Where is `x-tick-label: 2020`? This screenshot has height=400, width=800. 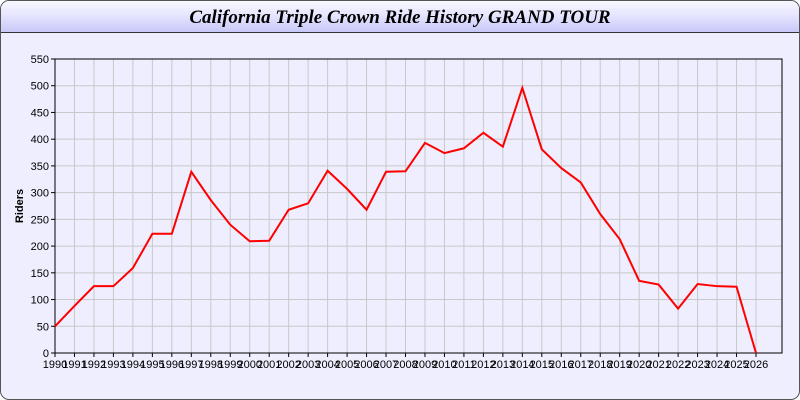 x-tick-label: 2020 is located at coordinates (639, 365).